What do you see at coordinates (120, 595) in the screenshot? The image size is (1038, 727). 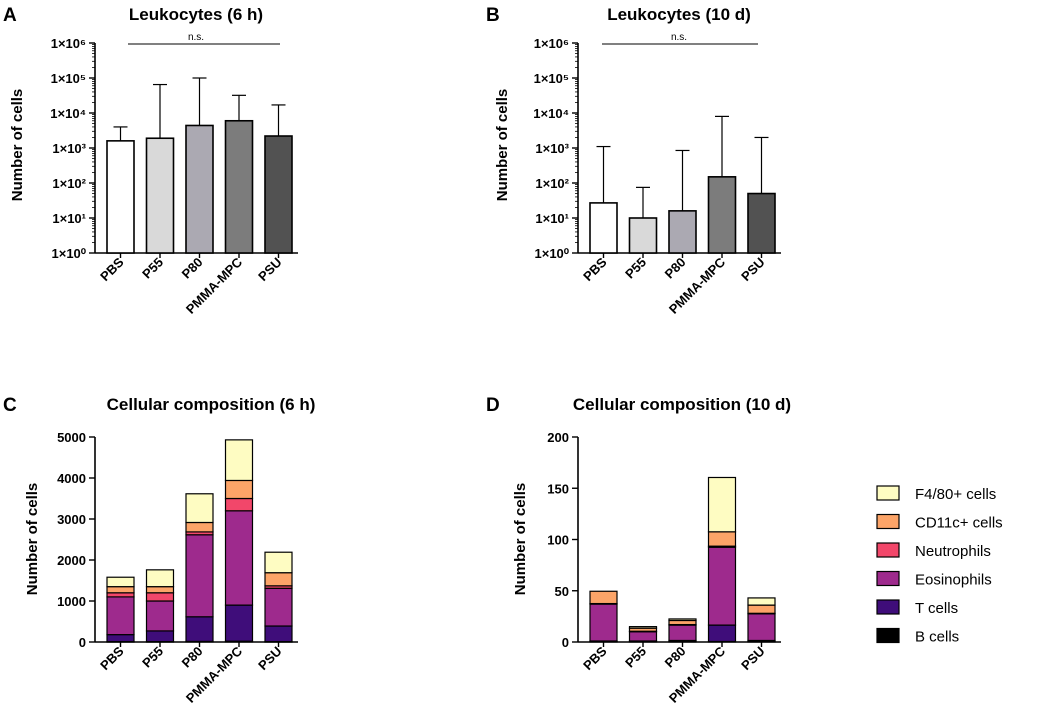 I see `stack-segment-neutrophils` at bounding box center [120, 595].